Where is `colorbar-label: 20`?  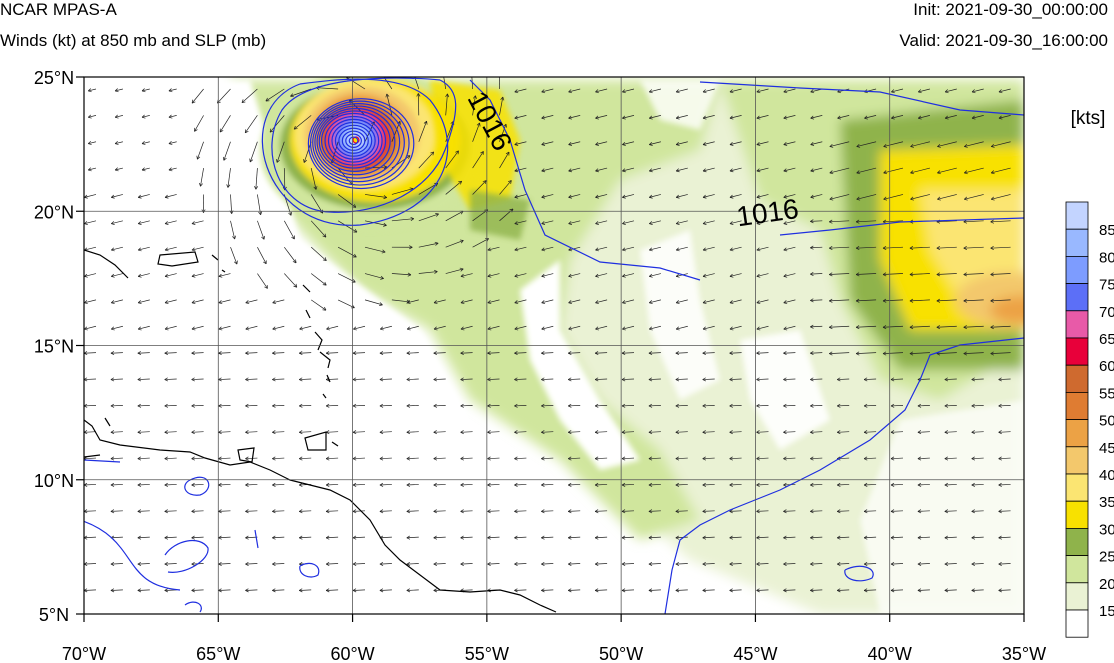 colorbar-label: 20 is located at coordinates (1106, 584).